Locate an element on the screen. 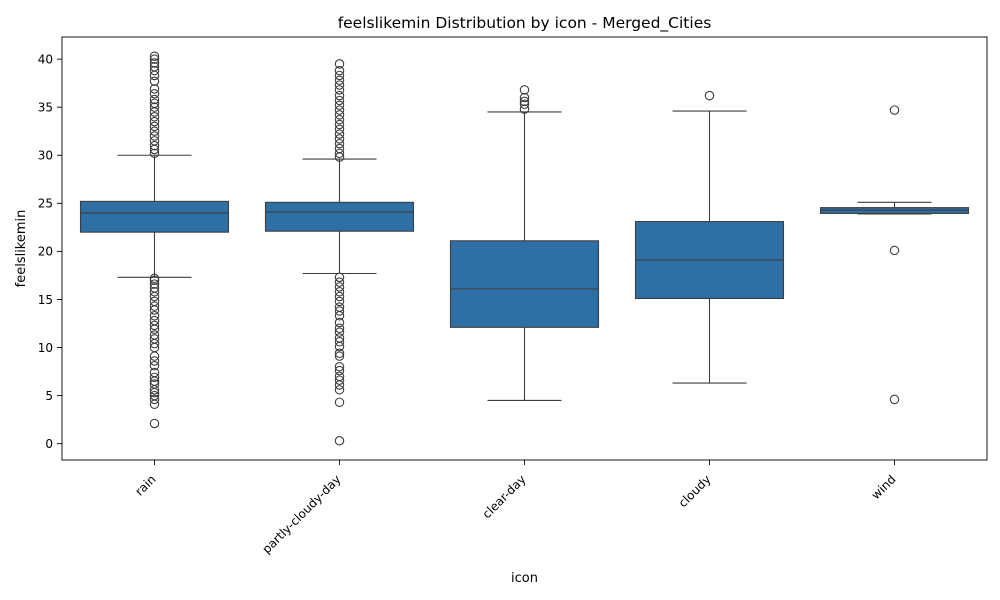  box-group-cloudy is located at coordinates (709, 237).